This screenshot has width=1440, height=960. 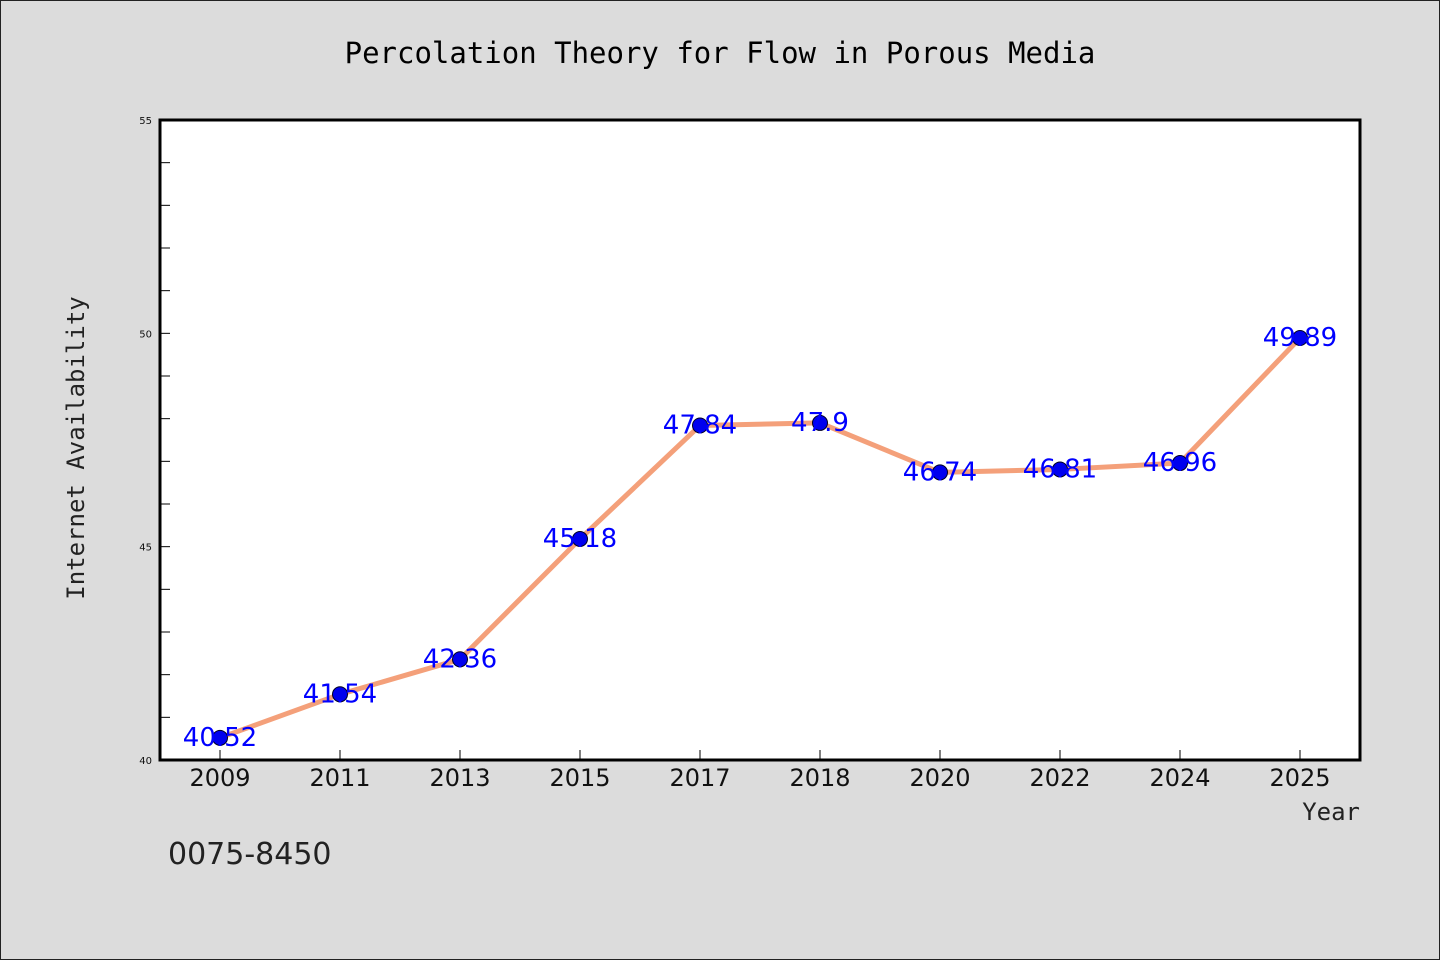 What do you see at coordinates (145, 334) in the screenshot?
I see `y-tick-label: 50` at bounding box center [145, 334].